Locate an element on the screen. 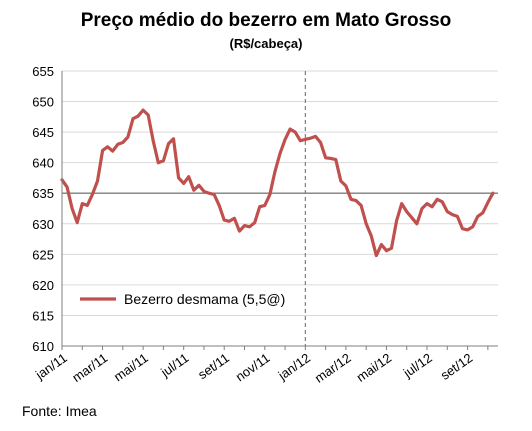 Image resolution: width=532 pixels, height=431 pixels. chart-title: Preço médio do bezerro em Mato Grosso is located at coordinates (266, 20).